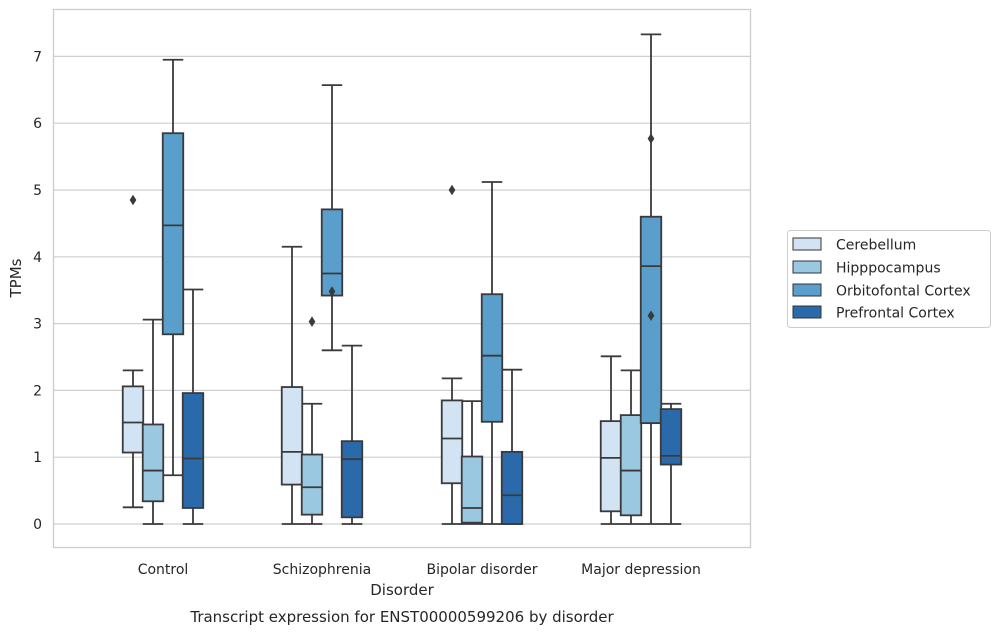 Image resolution: width=999 pixels, height=634 pixels. I want to click on y-tick-label: 2, so click(37, 391).